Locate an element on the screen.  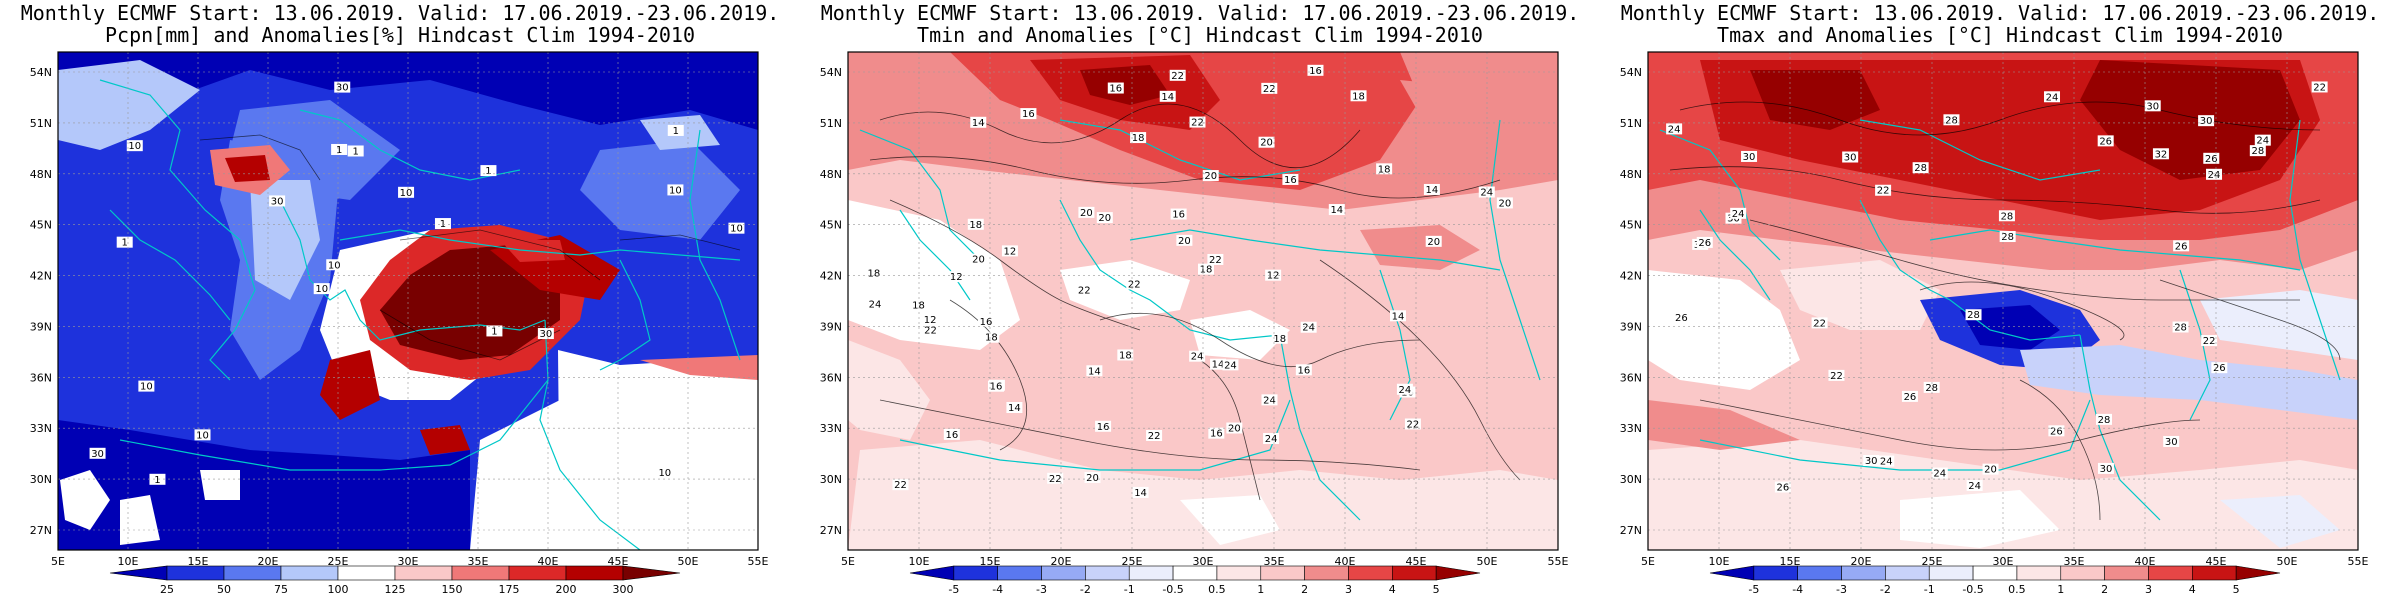
colorbar-label: 125 is located at coordinates (395, 589).